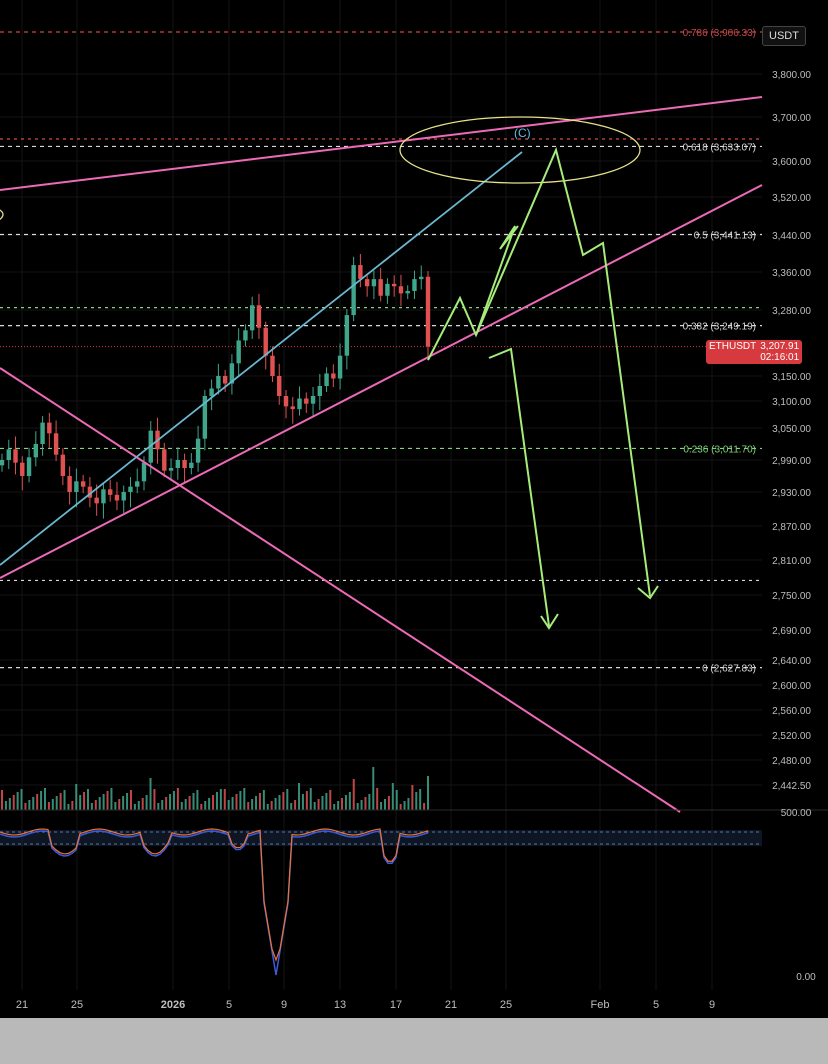 The image size is (828, 1064). Describe the element at coordinates (729, 669) in the screenshot. I see `fib-level-label: 0 (2,627.83)` at that location.